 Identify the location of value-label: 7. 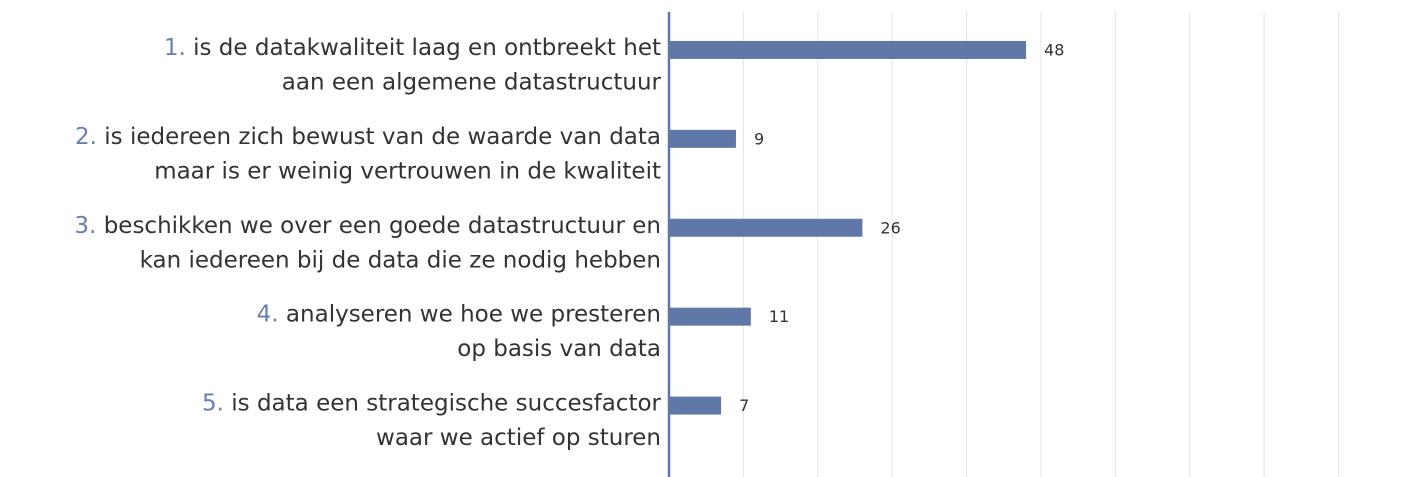
(744, 405).